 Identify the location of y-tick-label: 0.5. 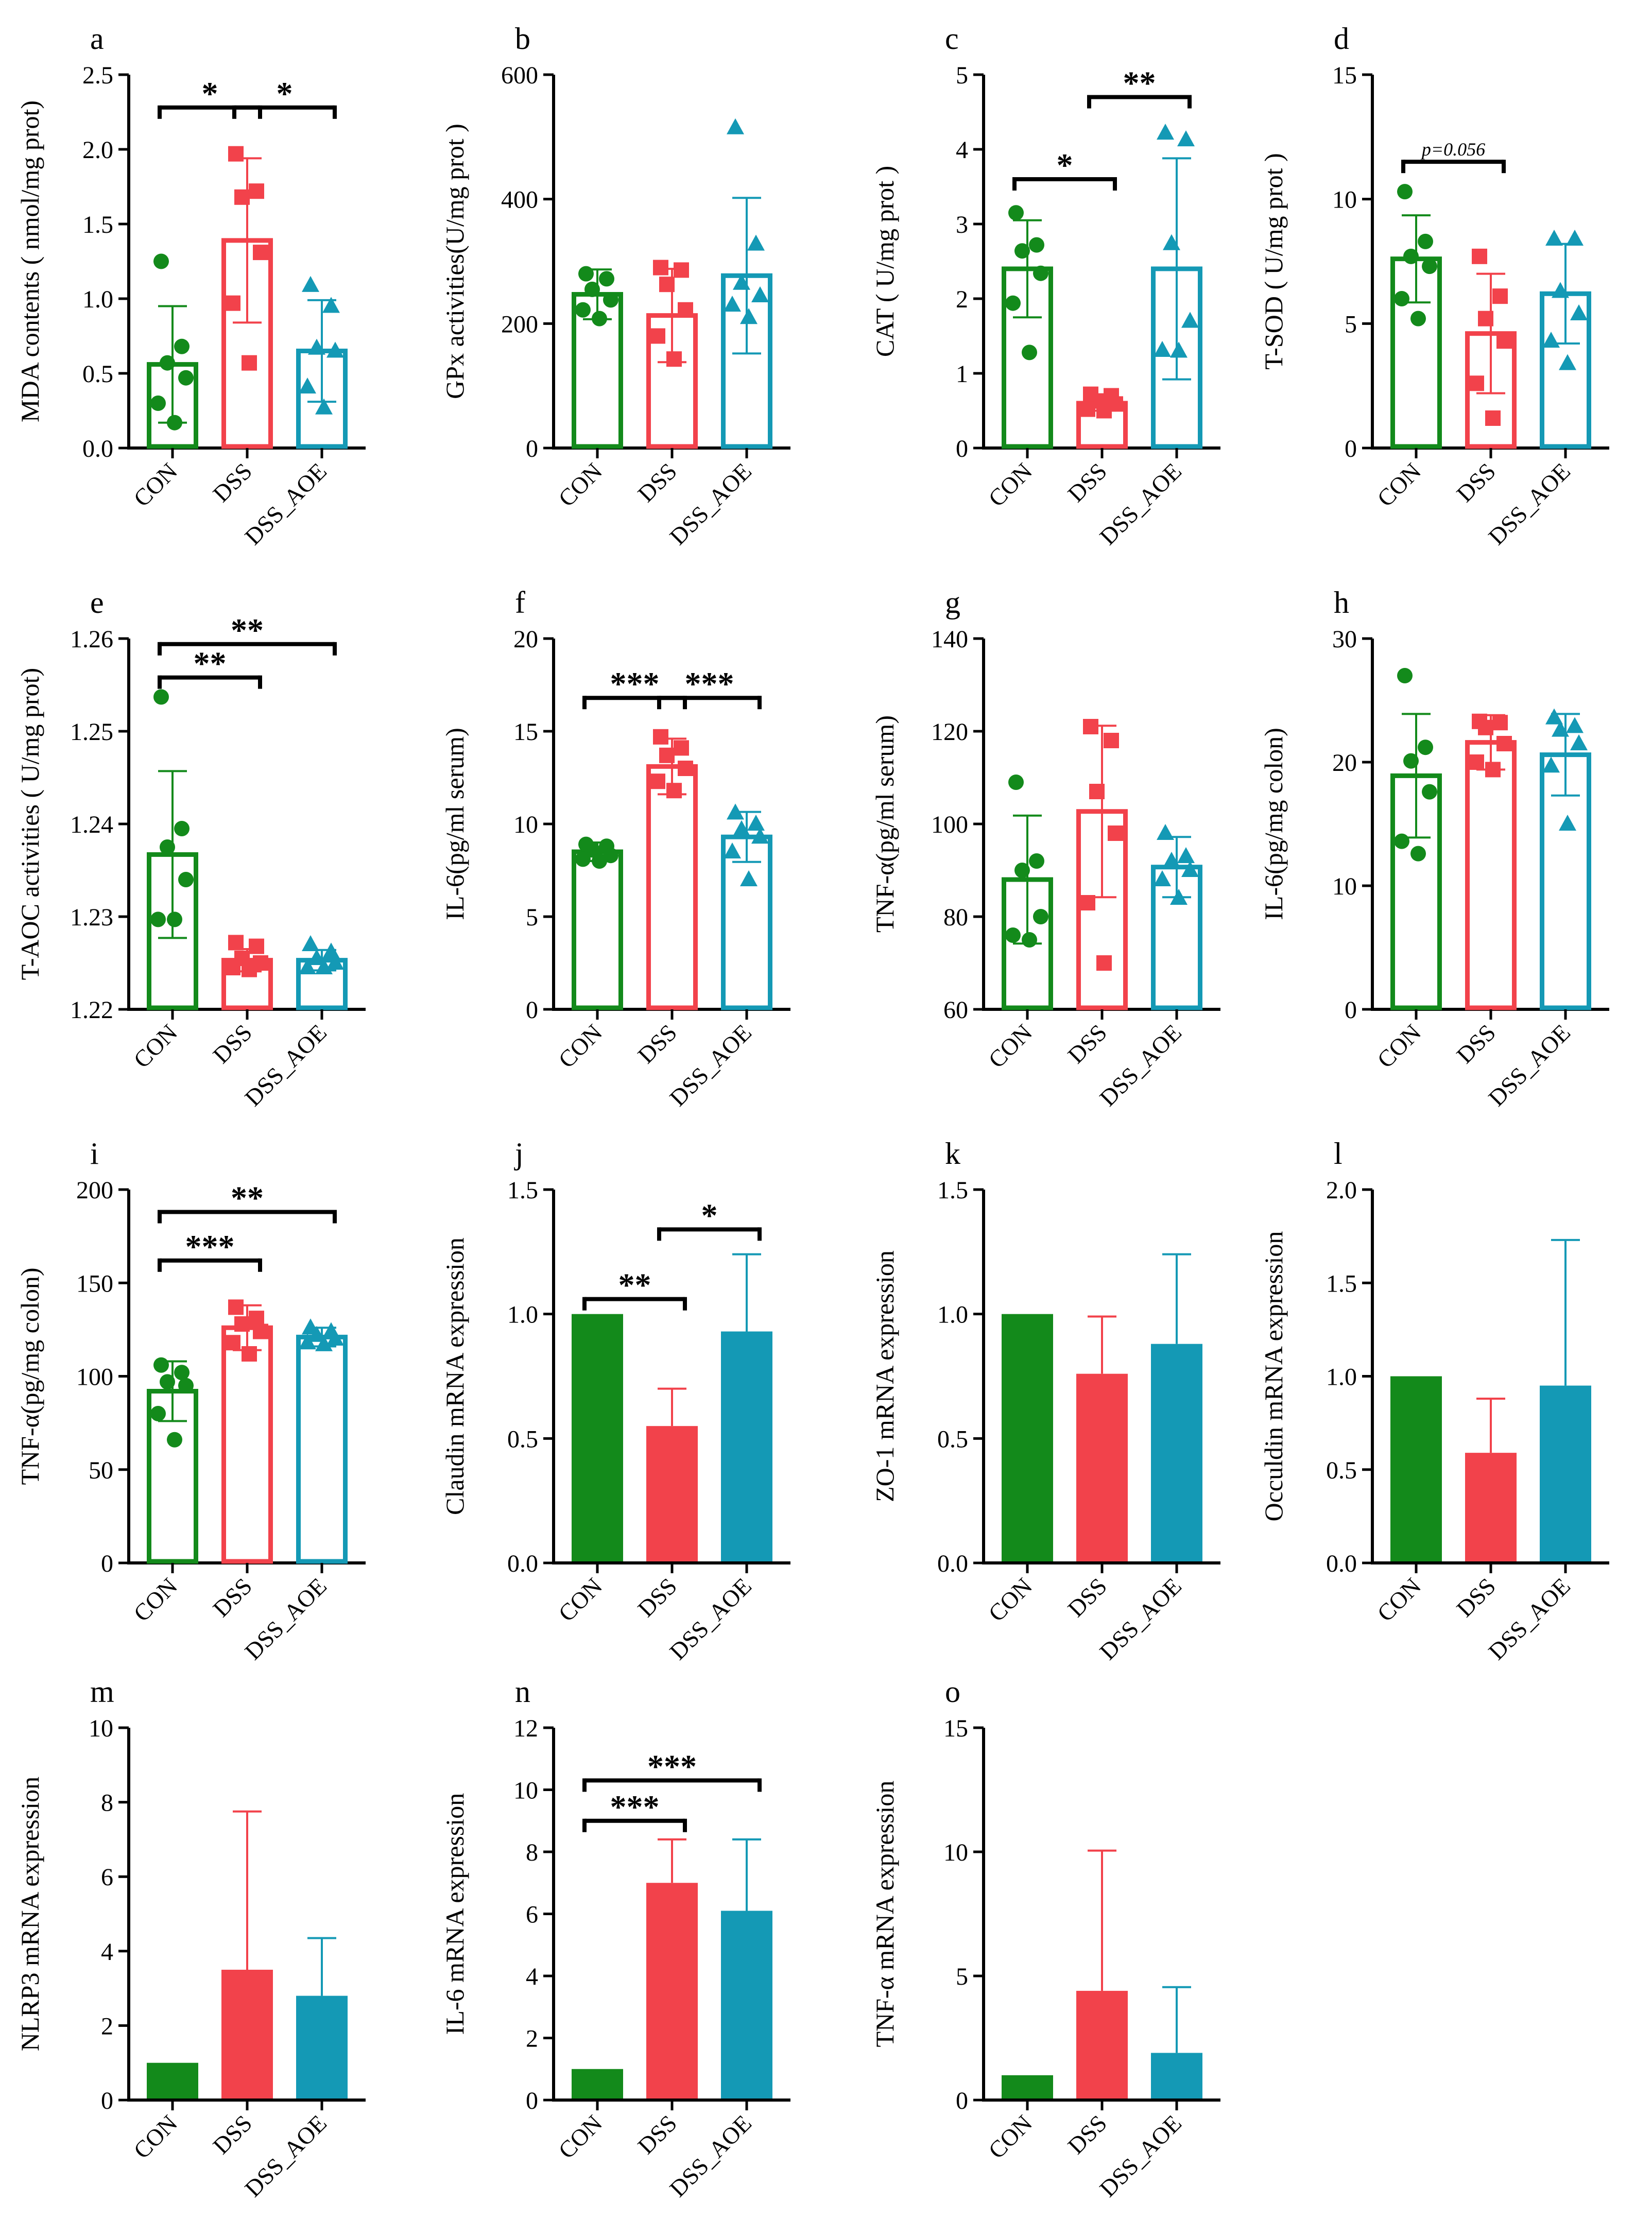
(97, 374).